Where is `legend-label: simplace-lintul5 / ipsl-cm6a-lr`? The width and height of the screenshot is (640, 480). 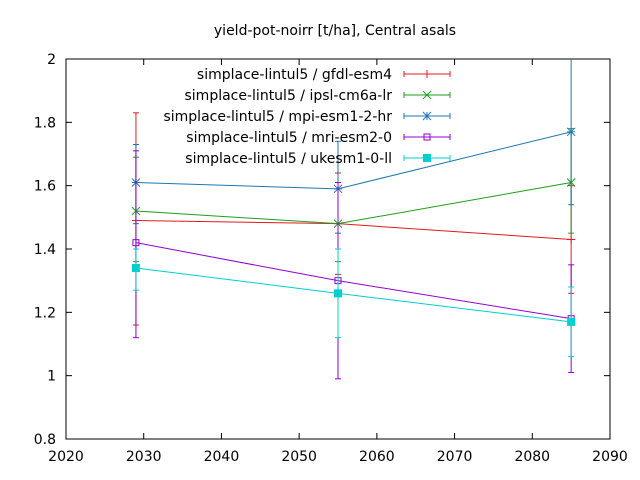
legend-label: simplace-lintul5 / ipsl-cm6a-lr is located at coordinates (289, 96).